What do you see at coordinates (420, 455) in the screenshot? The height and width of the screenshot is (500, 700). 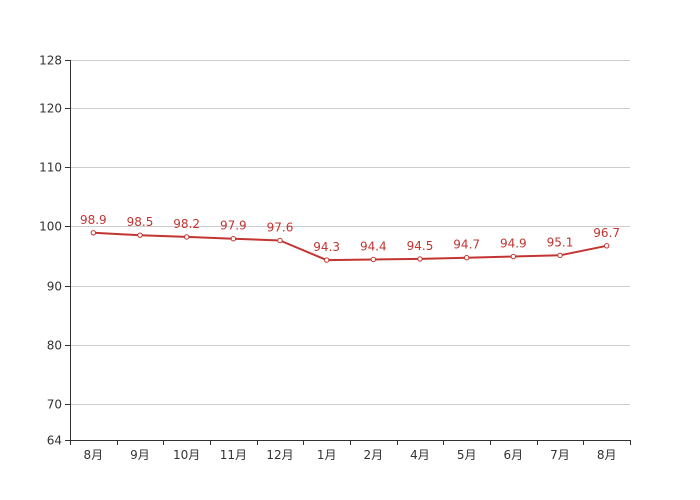 I see `x-tick-label: 4月` at bounding box center [420, 455].